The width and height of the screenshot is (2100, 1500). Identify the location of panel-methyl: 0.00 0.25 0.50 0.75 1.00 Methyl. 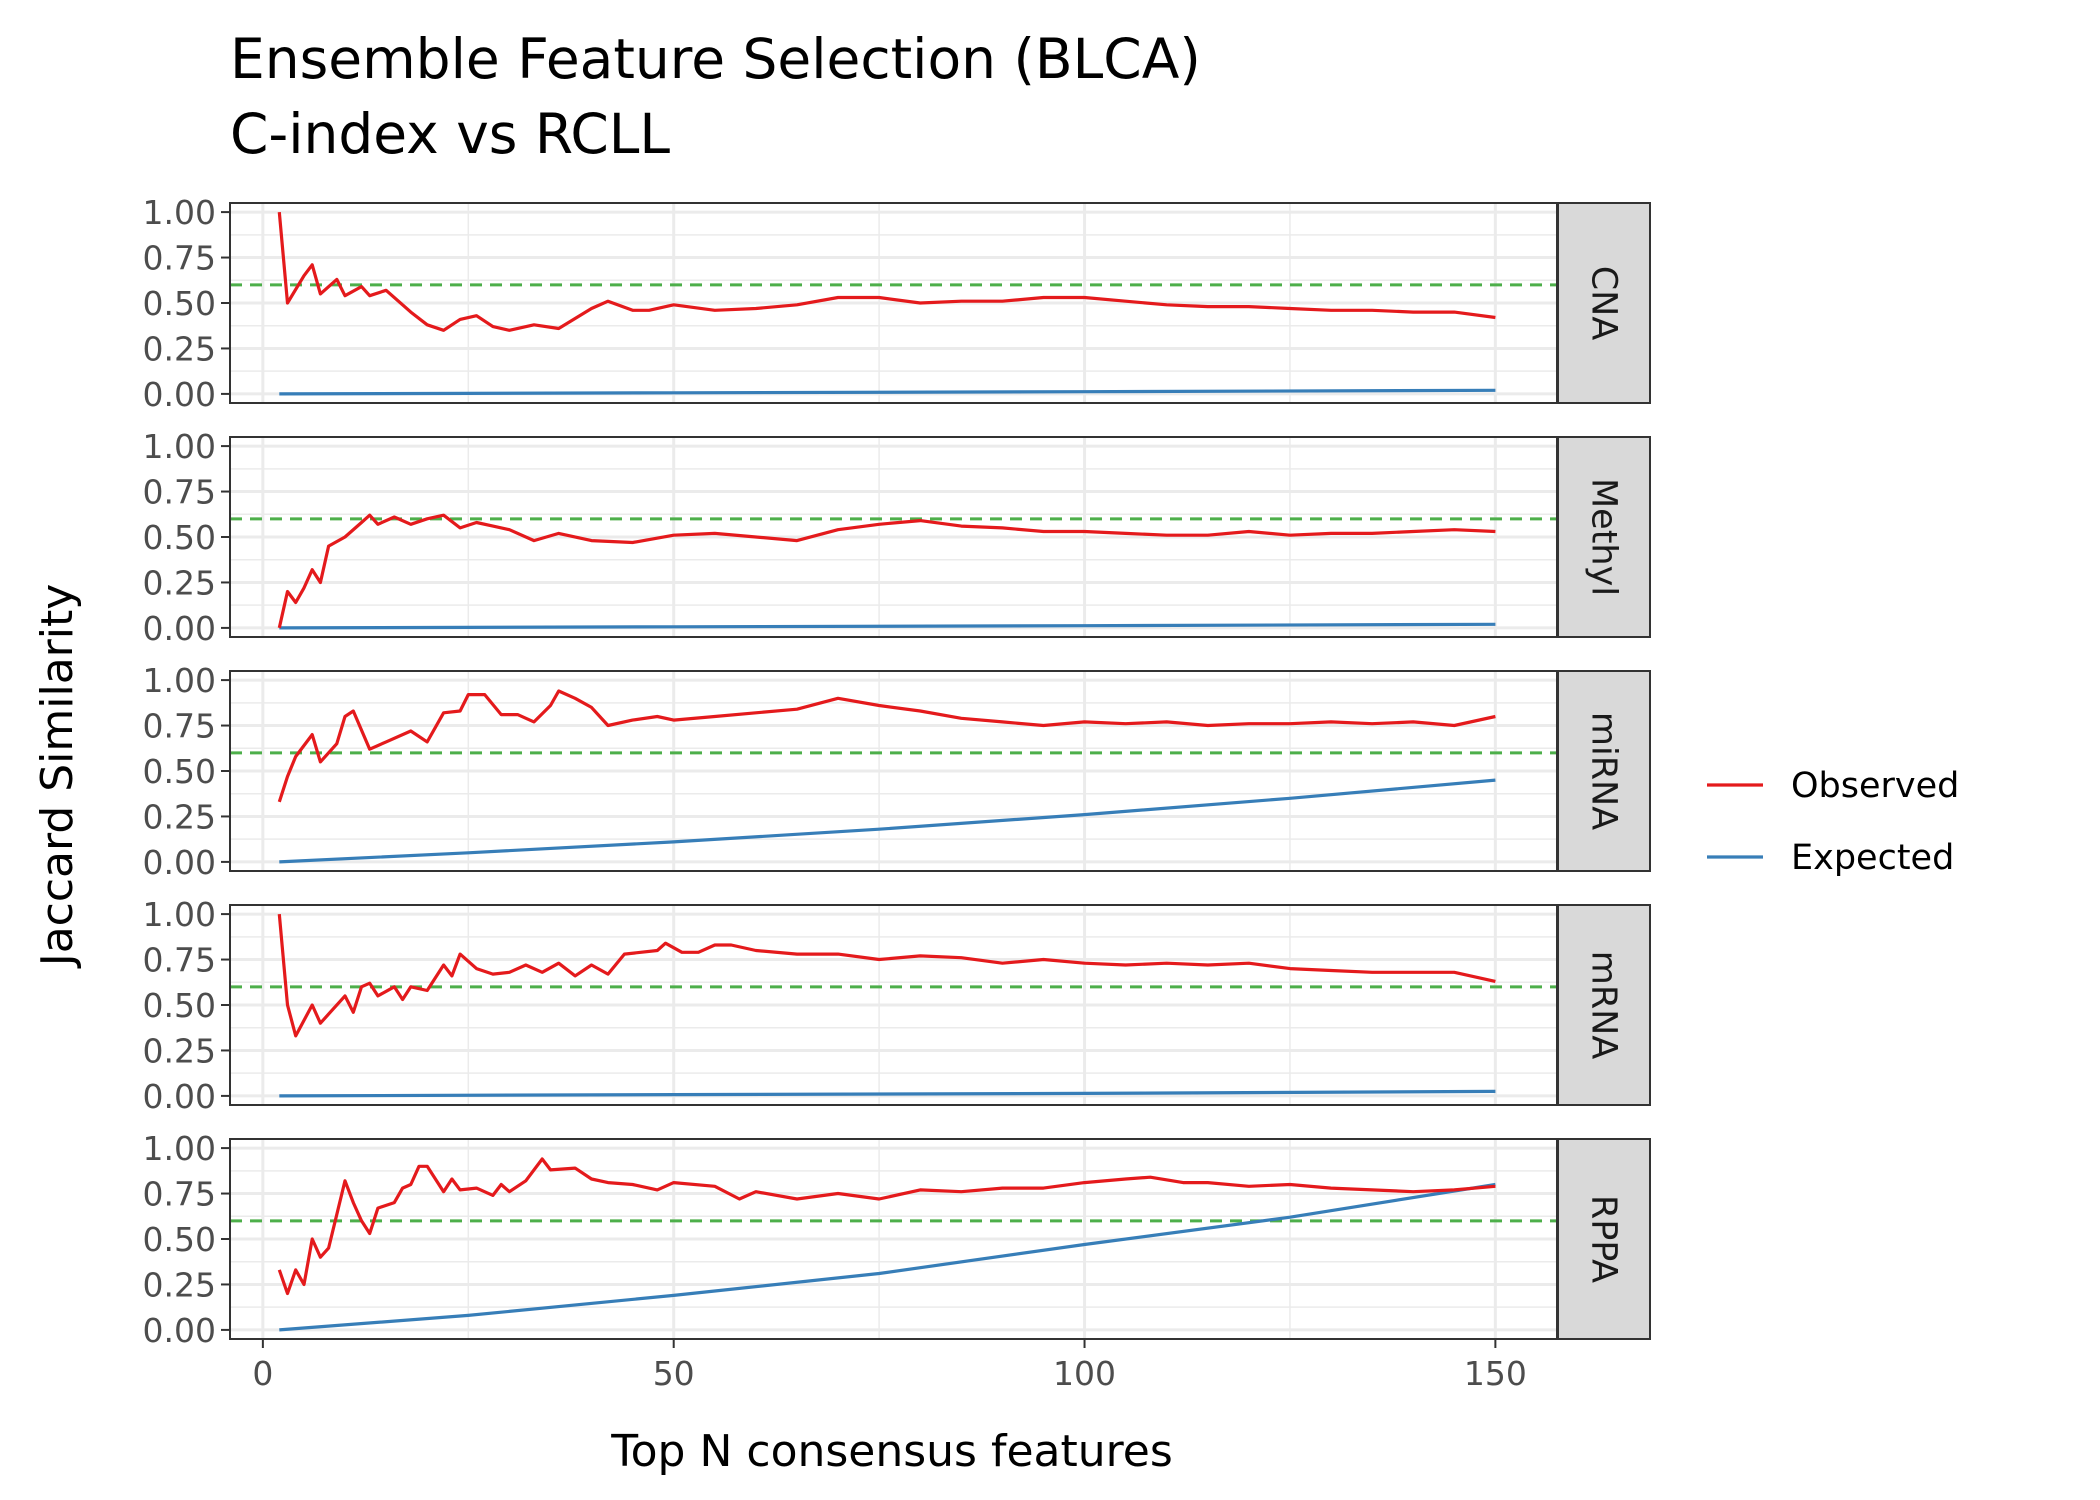
(897, 537).